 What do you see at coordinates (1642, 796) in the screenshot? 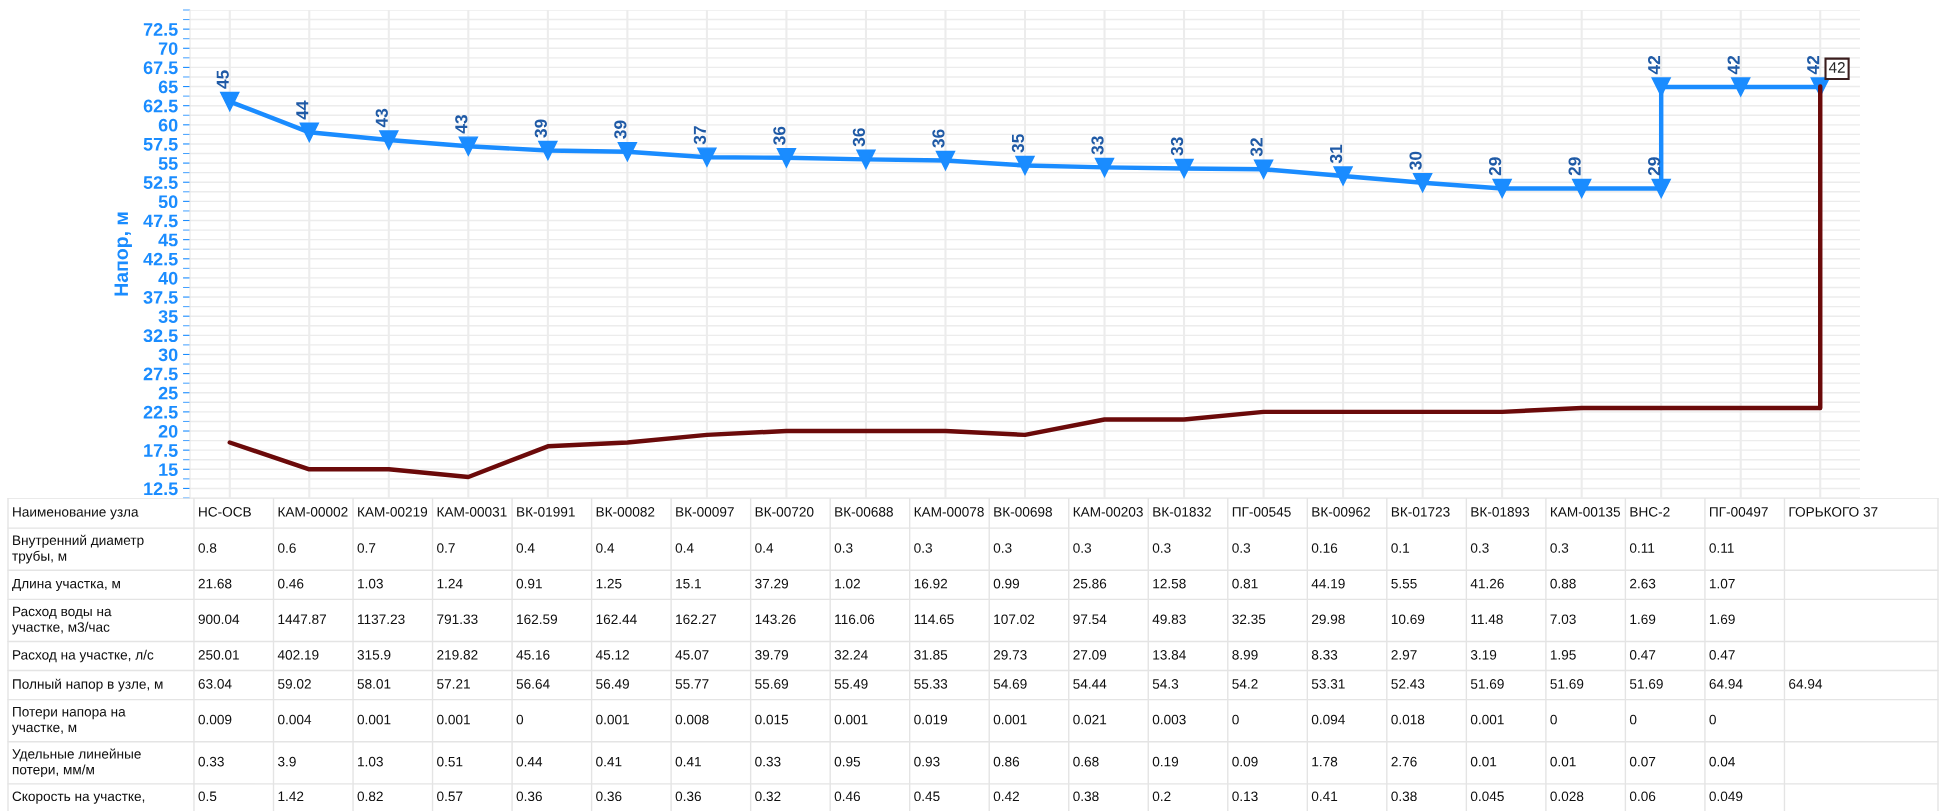
I see `text: 0.06` at bounding box center [1642, 796].